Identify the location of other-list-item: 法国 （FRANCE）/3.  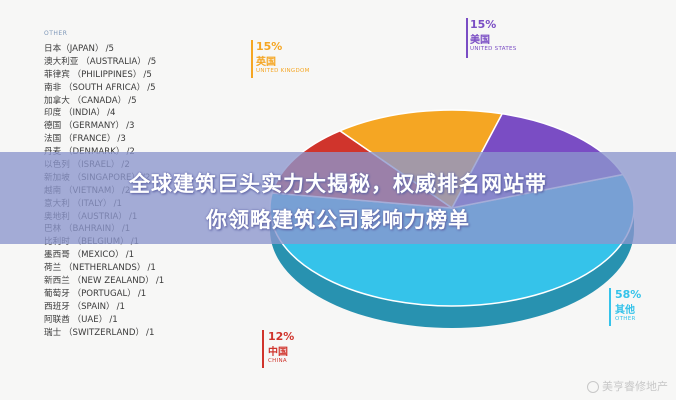
(144, 139).